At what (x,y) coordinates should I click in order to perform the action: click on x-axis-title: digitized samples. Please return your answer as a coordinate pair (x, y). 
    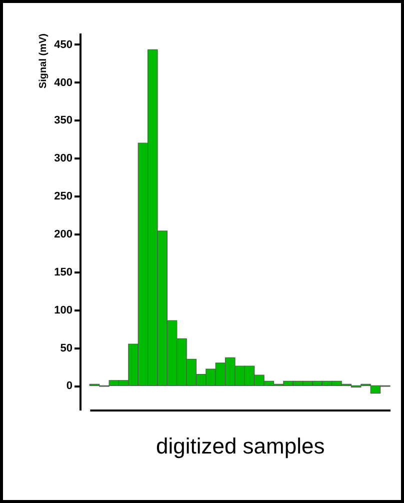
    Looking at the image, I should click on (240, 446).